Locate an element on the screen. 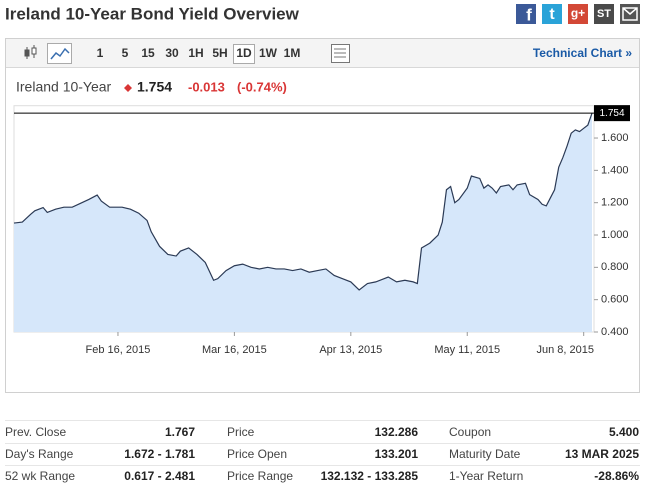 This screenshot has height=495, width=646. y-tick-label: 1.400 is located at coordinates (615, 170).